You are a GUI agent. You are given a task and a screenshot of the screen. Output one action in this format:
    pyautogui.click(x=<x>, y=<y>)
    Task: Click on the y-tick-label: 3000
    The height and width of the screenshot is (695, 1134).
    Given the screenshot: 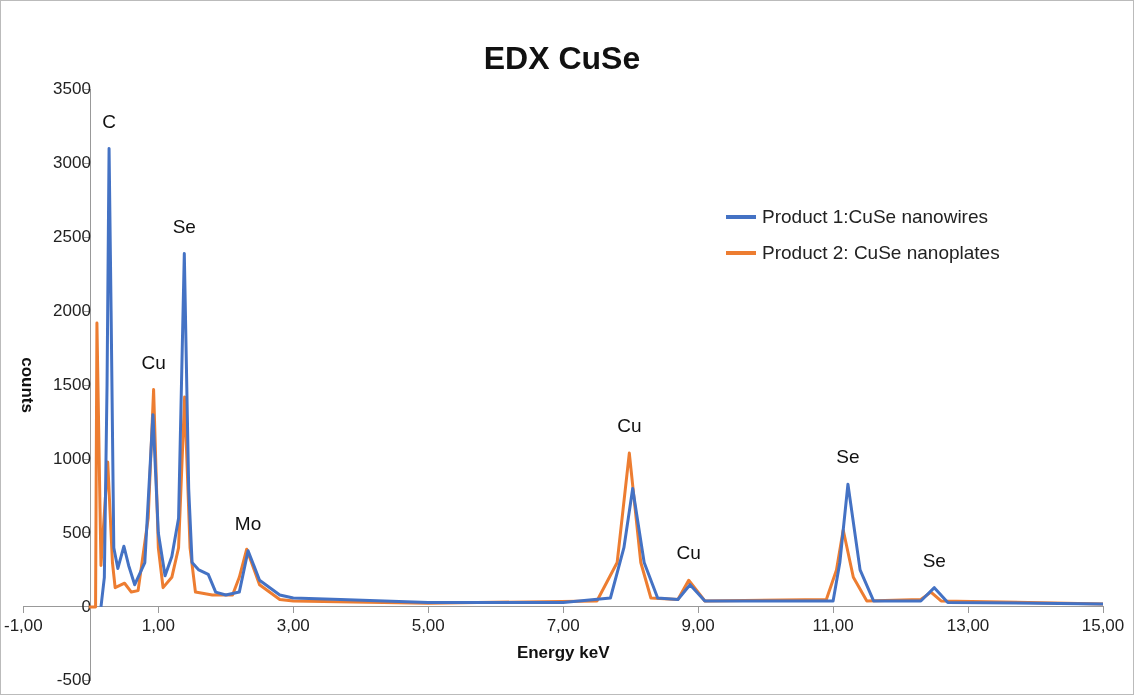 What is the action you would take?
    pyautogui.click(x=72, y=163)
    